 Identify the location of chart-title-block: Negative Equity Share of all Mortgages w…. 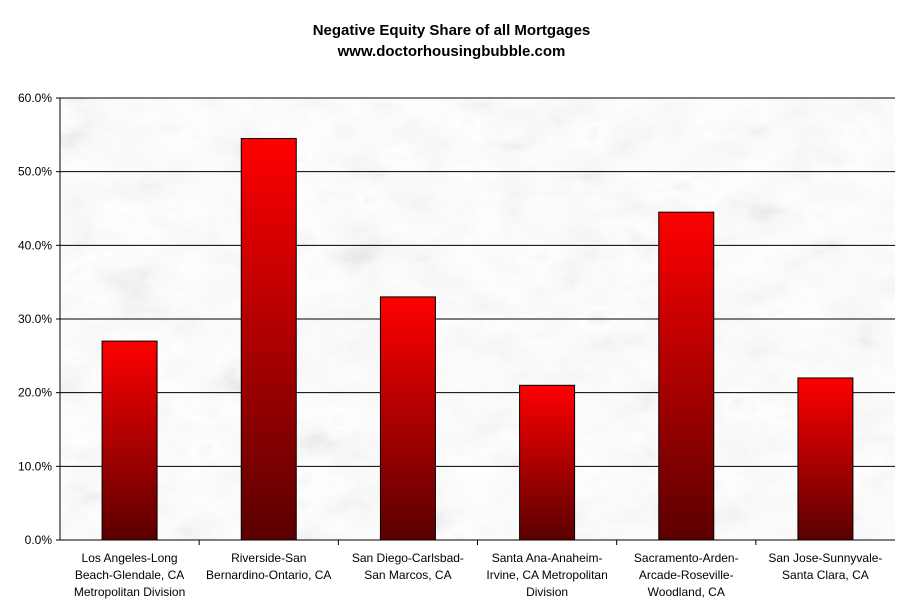
(451, 41).